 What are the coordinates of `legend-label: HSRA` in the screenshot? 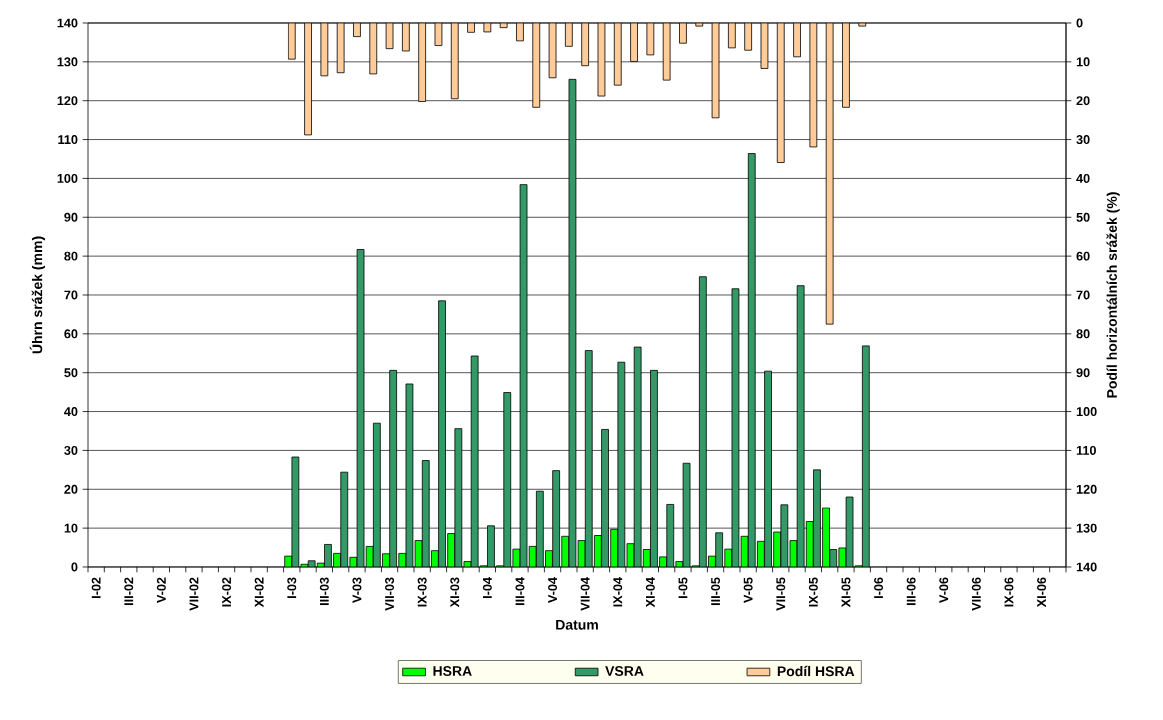 It's located at (452, 671).